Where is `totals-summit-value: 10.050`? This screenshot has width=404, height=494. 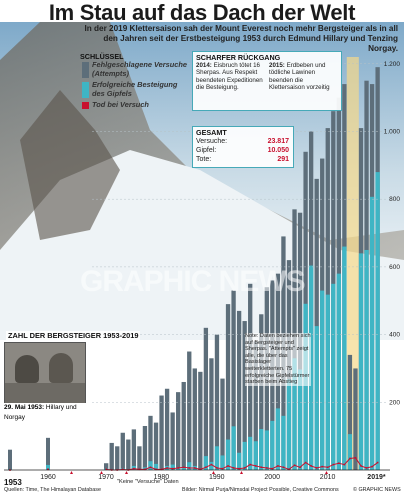
totals-summit-value: 10.050 is located at coordinates (278, 150).